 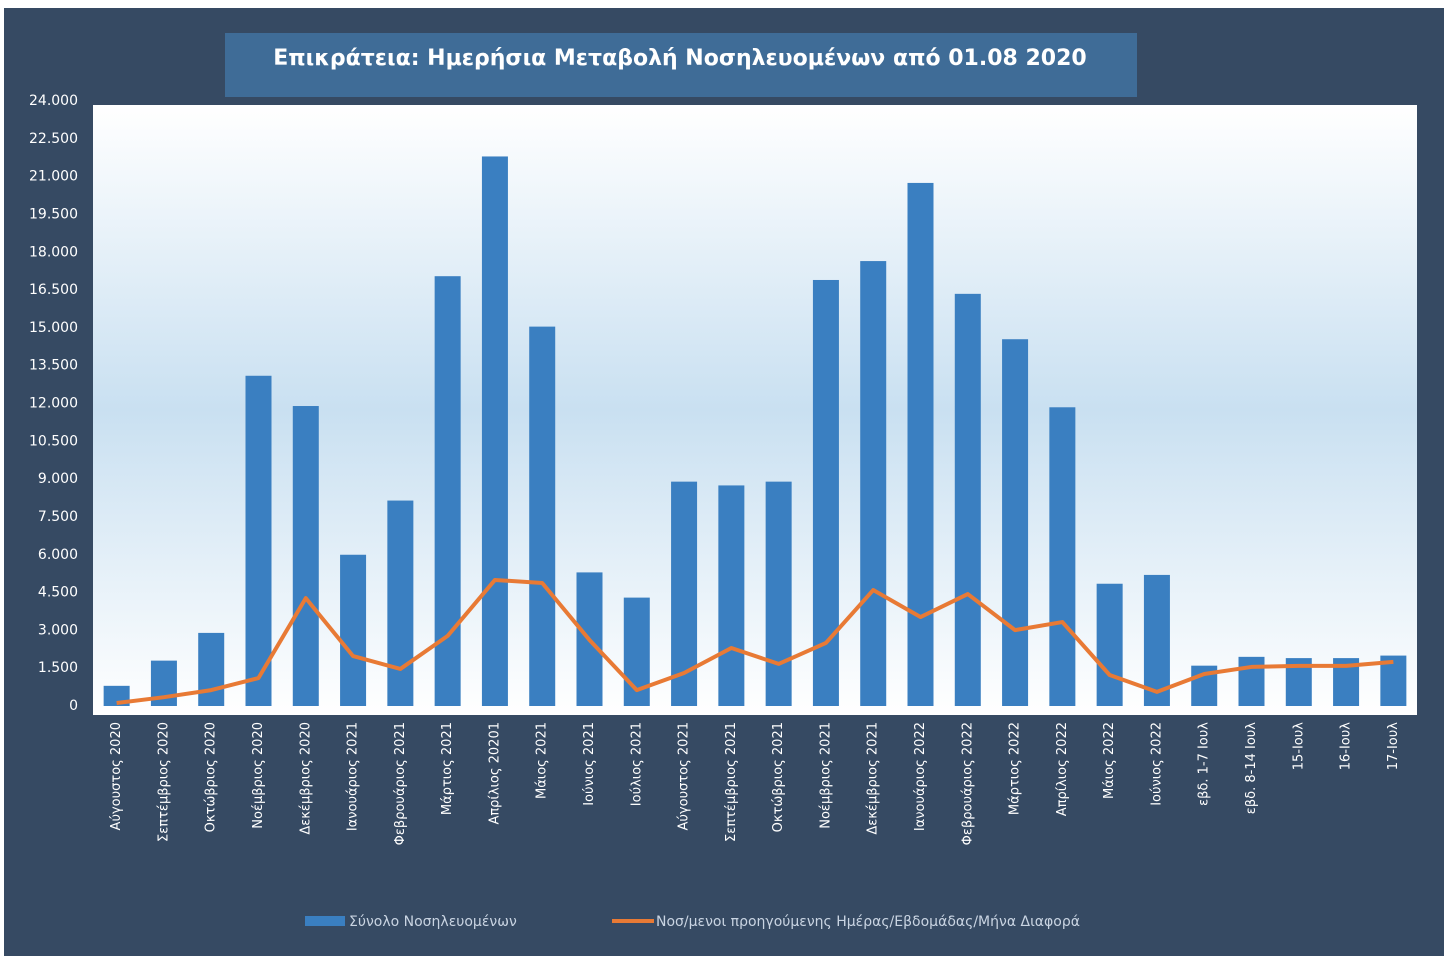 What do you see at coordinates (684, 776) in the screenshot?
I see `x-tick-label: Αύγουστος 2021` at bounding box center [684, 776].